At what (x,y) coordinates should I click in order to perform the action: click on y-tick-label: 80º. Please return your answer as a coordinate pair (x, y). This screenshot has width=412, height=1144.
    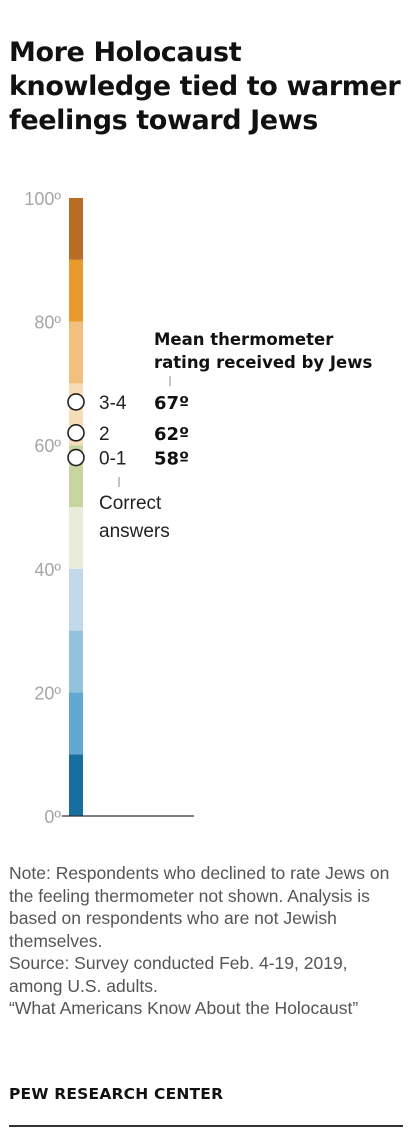
    Looking at the image, I should click on (47, 323).